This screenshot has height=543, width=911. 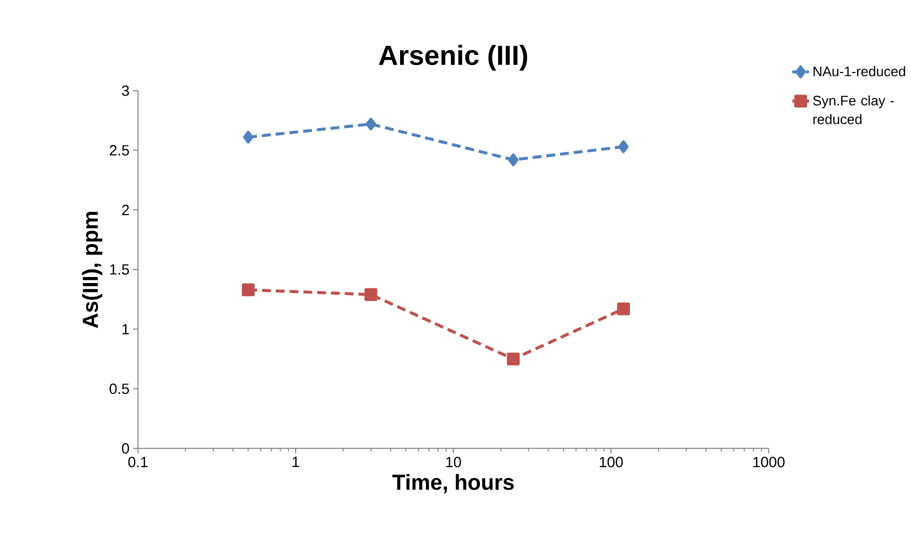 I want to click on y-tick-label: 0.5, so click(x=119, y=389).